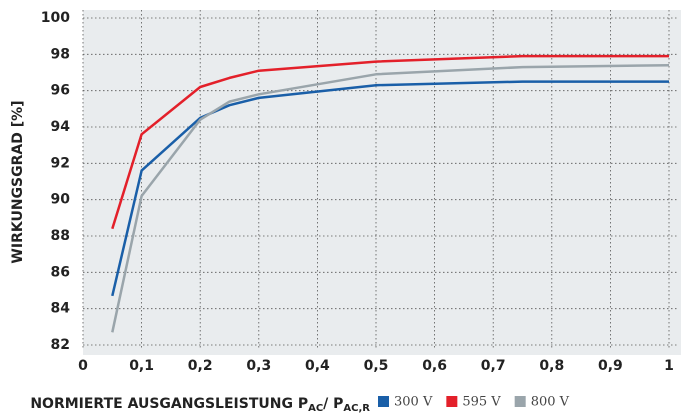  What do you see at coordinates (61, 127) in the screenshot?
I see `y-tick-label: 94` at bounding box center [61, 127].